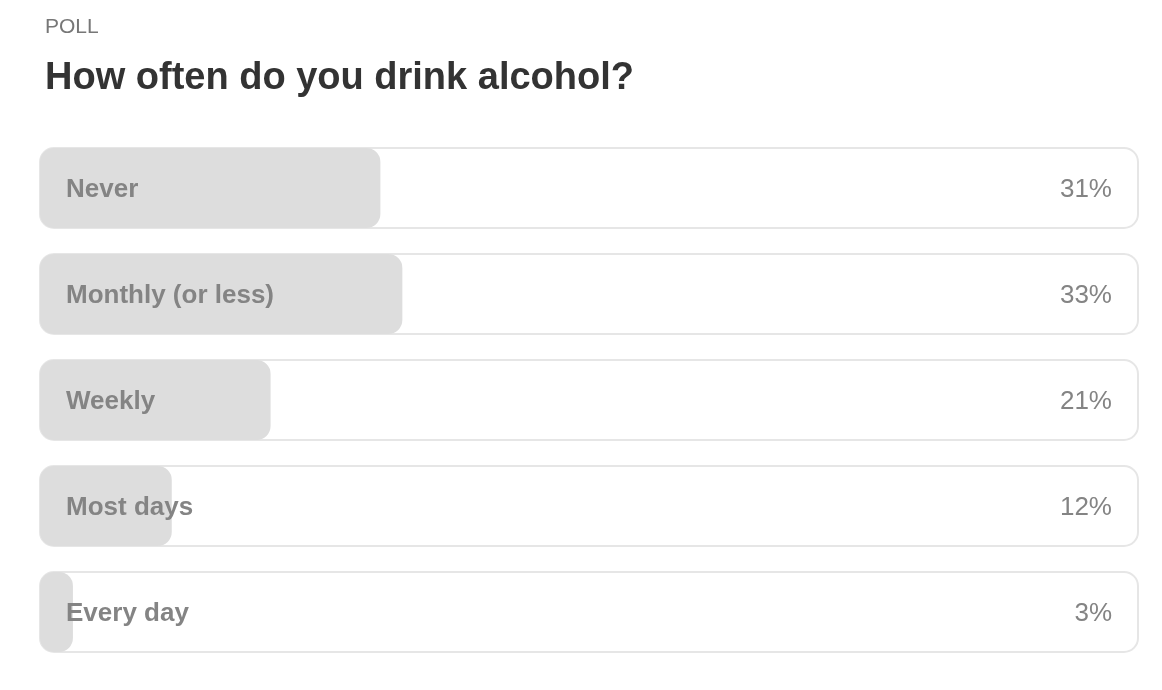 This screenshot has width=1162, height=690. What do you see at coordinates (1085, 188) in the screenshot?
I see `data-label: 31%` at bounding box center [1085, 188].